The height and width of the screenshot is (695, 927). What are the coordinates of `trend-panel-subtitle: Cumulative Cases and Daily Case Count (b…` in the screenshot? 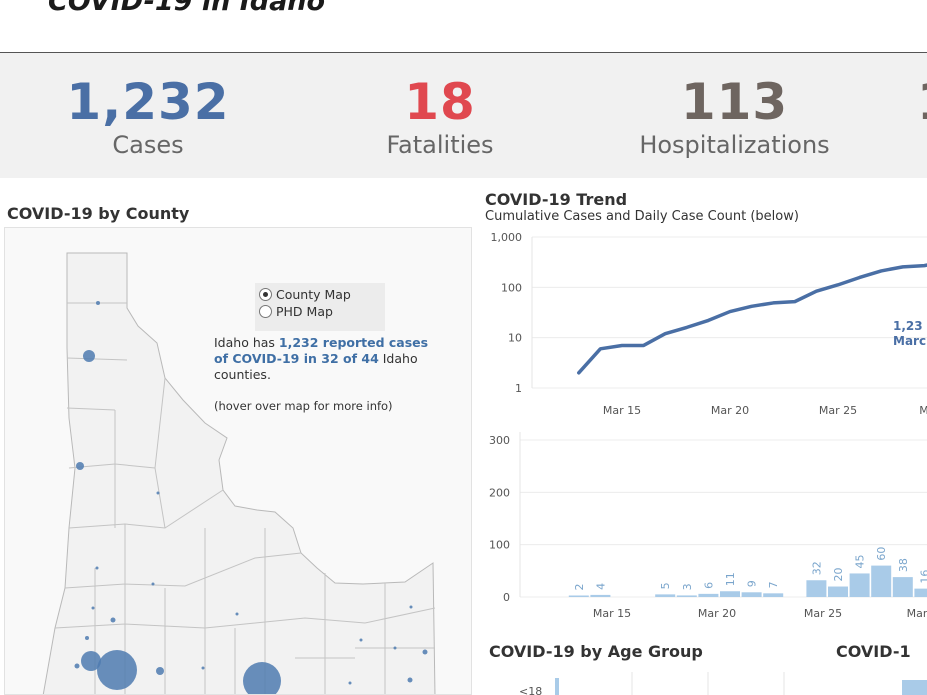 It's located at (642, 216).